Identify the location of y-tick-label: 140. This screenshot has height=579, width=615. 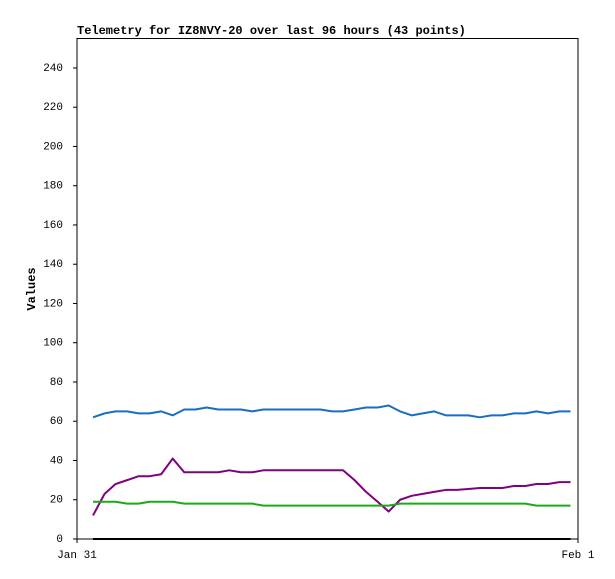
(53, 265).